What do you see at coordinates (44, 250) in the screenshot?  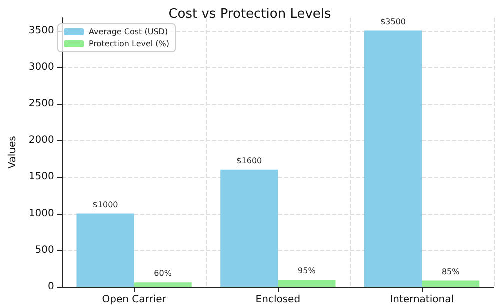 I see `y-tick-label: 500` at bounding box center [44, 250].